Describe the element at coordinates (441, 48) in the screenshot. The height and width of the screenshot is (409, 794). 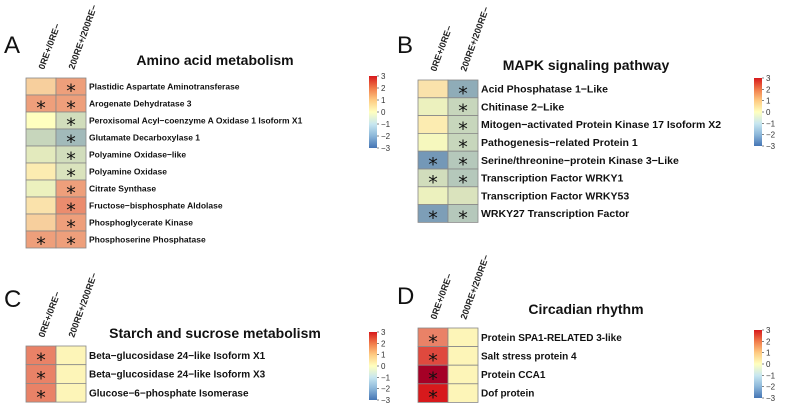
I see `column-label-b-0: 0RE+/0RE−` at that location.